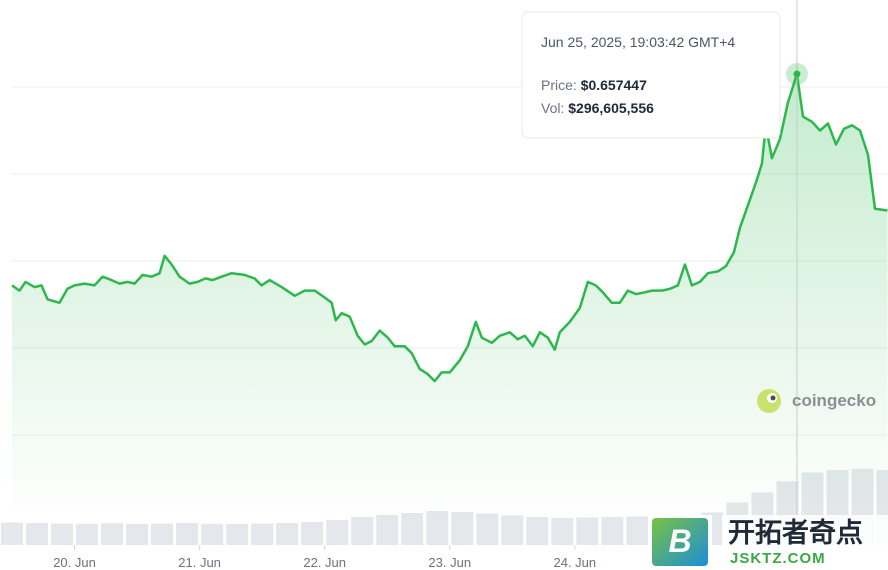  What do you see at coordinates (614, 85) in the screenshot?
I see `tooltip-price-value: $0.657447` at bounding box center [614, 85].